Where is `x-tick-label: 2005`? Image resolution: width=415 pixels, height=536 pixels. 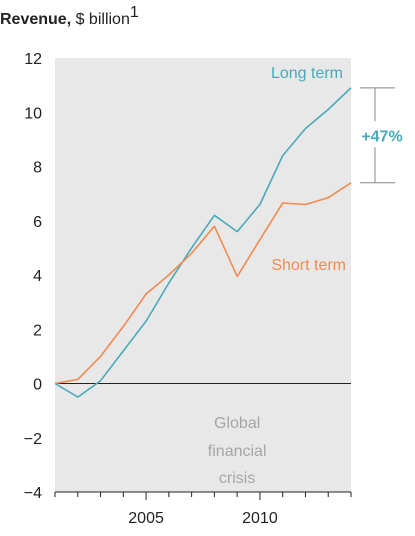 x-tick-label: 2005 is located at coordinates (146, 518).